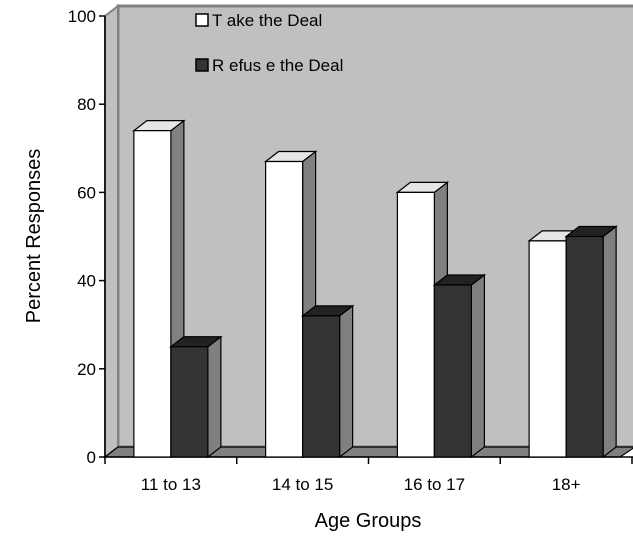  I want to click on y-tick-label: 60, so click(86, 192).